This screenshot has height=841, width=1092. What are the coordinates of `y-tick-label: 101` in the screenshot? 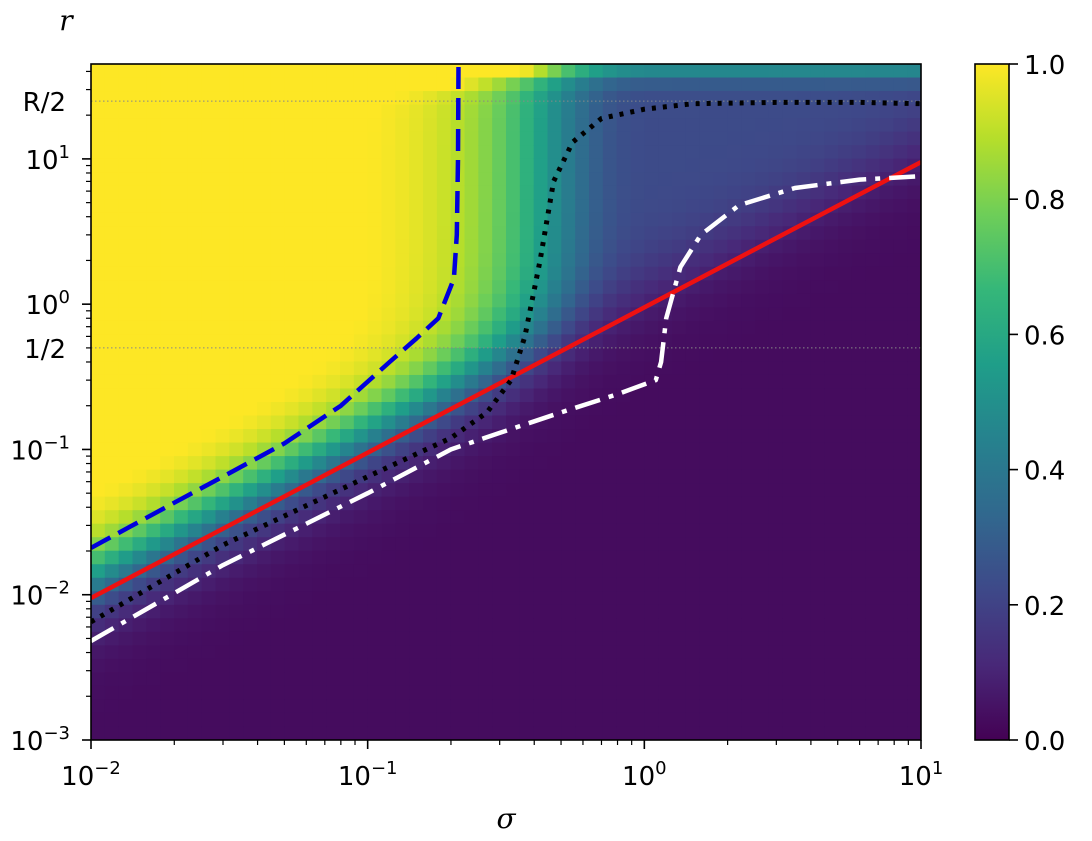 It's located at (47, 159).